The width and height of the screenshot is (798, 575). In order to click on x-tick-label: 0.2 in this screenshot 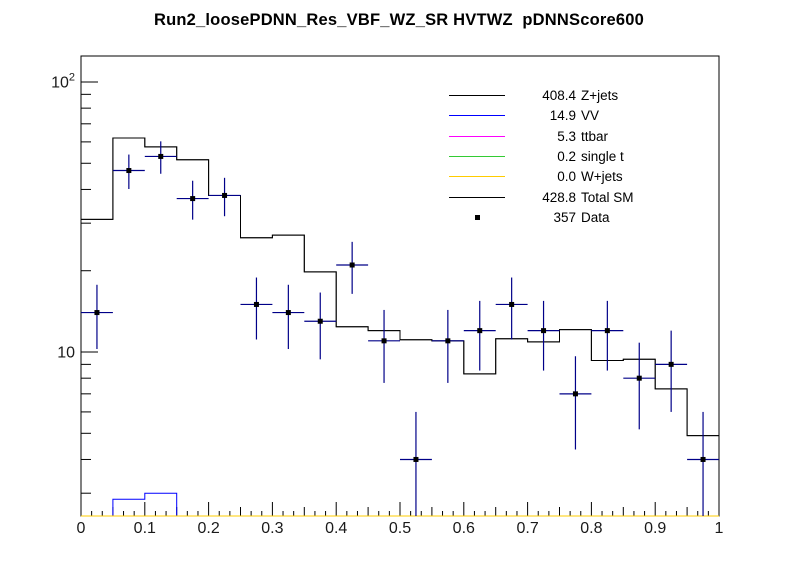, I will do `click(208, 528)`.